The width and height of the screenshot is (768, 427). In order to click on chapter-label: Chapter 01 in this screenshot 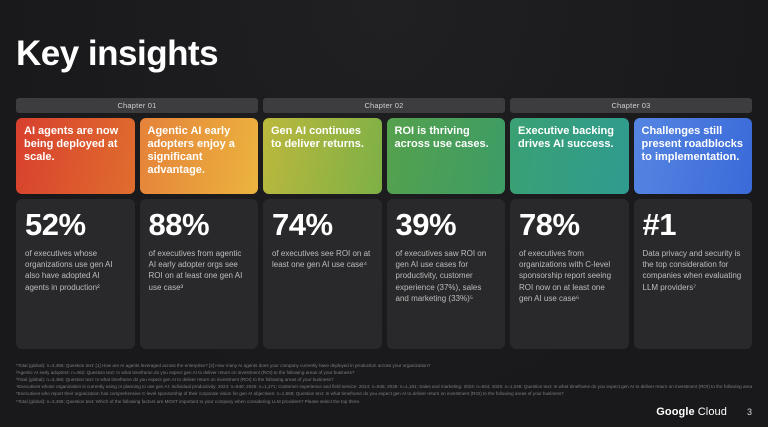, I will do `click(137, 105)`.